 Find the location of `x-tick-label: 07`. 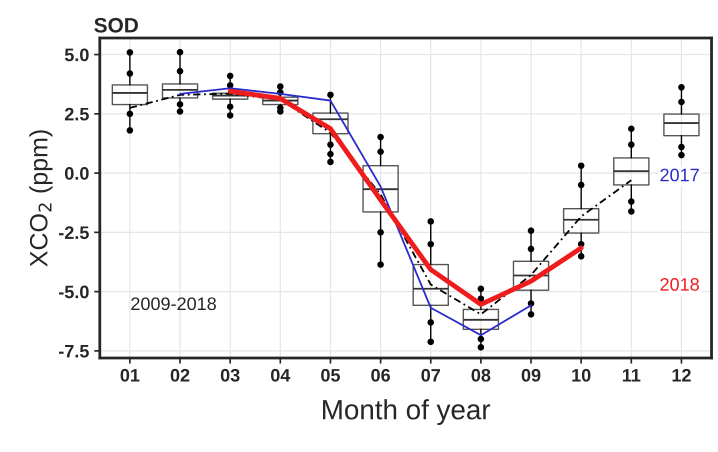

x-tick-label: 07 is located at coordinates (430, 375).